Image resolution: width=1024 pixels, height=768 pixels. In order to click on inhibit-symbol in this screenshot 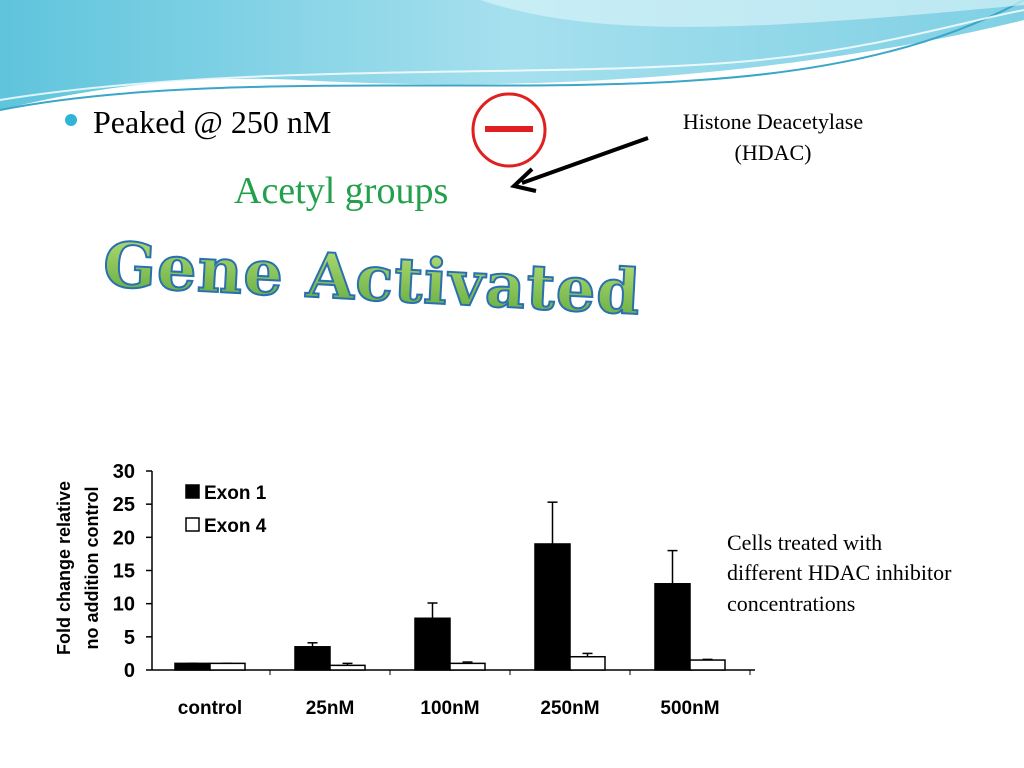, I will do `click(509, 130)`.